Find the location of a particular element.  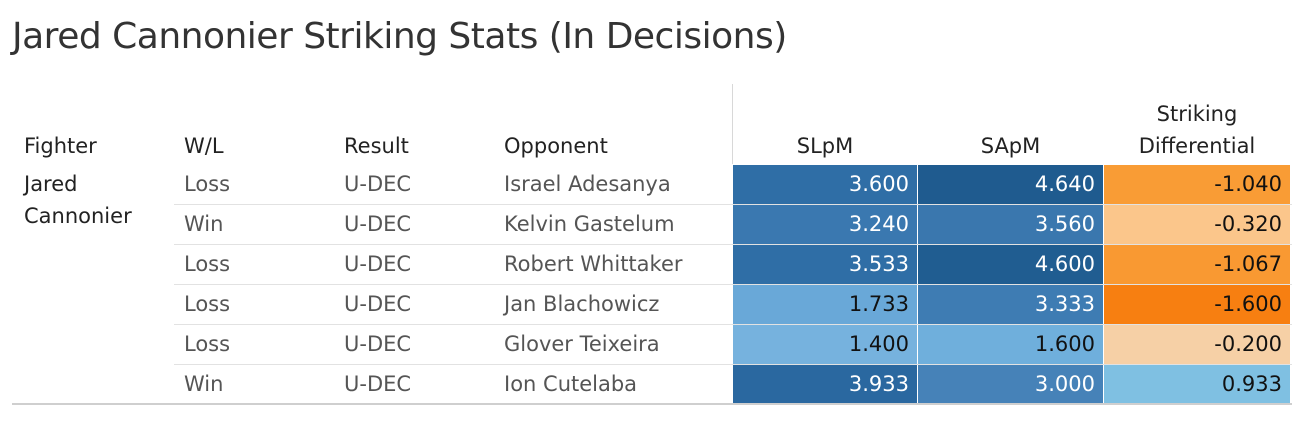

sapm-cell: 4.600 is located at coordinates (1010, 264).